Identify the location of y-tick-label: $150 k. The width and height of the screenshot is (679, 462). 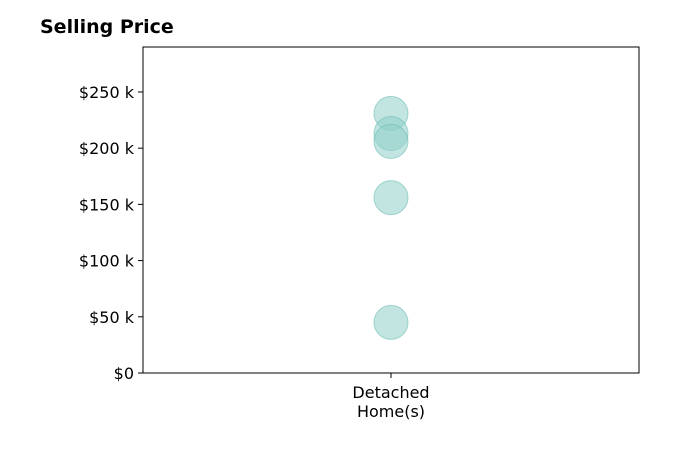
(107, 204).